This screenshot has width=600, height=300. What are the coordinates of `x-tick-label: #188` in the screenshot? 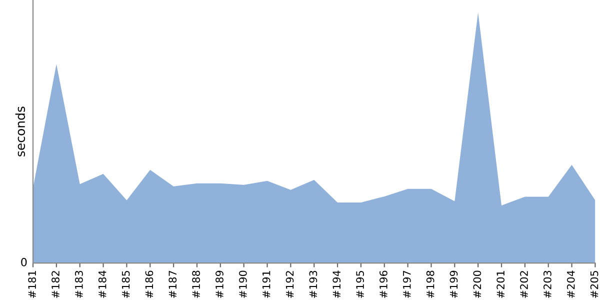 It's located at (196, 284).